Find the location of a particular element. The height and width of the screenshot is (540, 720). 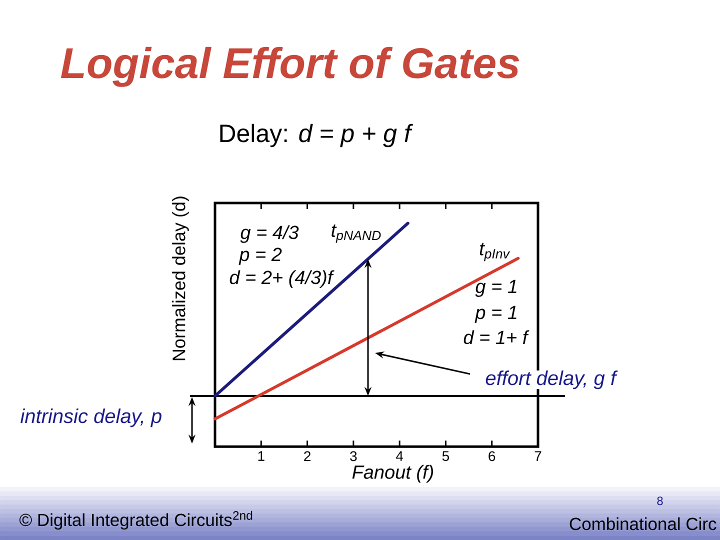

x-axis-title: Fanout (f) is located at coordinates (392, 473).